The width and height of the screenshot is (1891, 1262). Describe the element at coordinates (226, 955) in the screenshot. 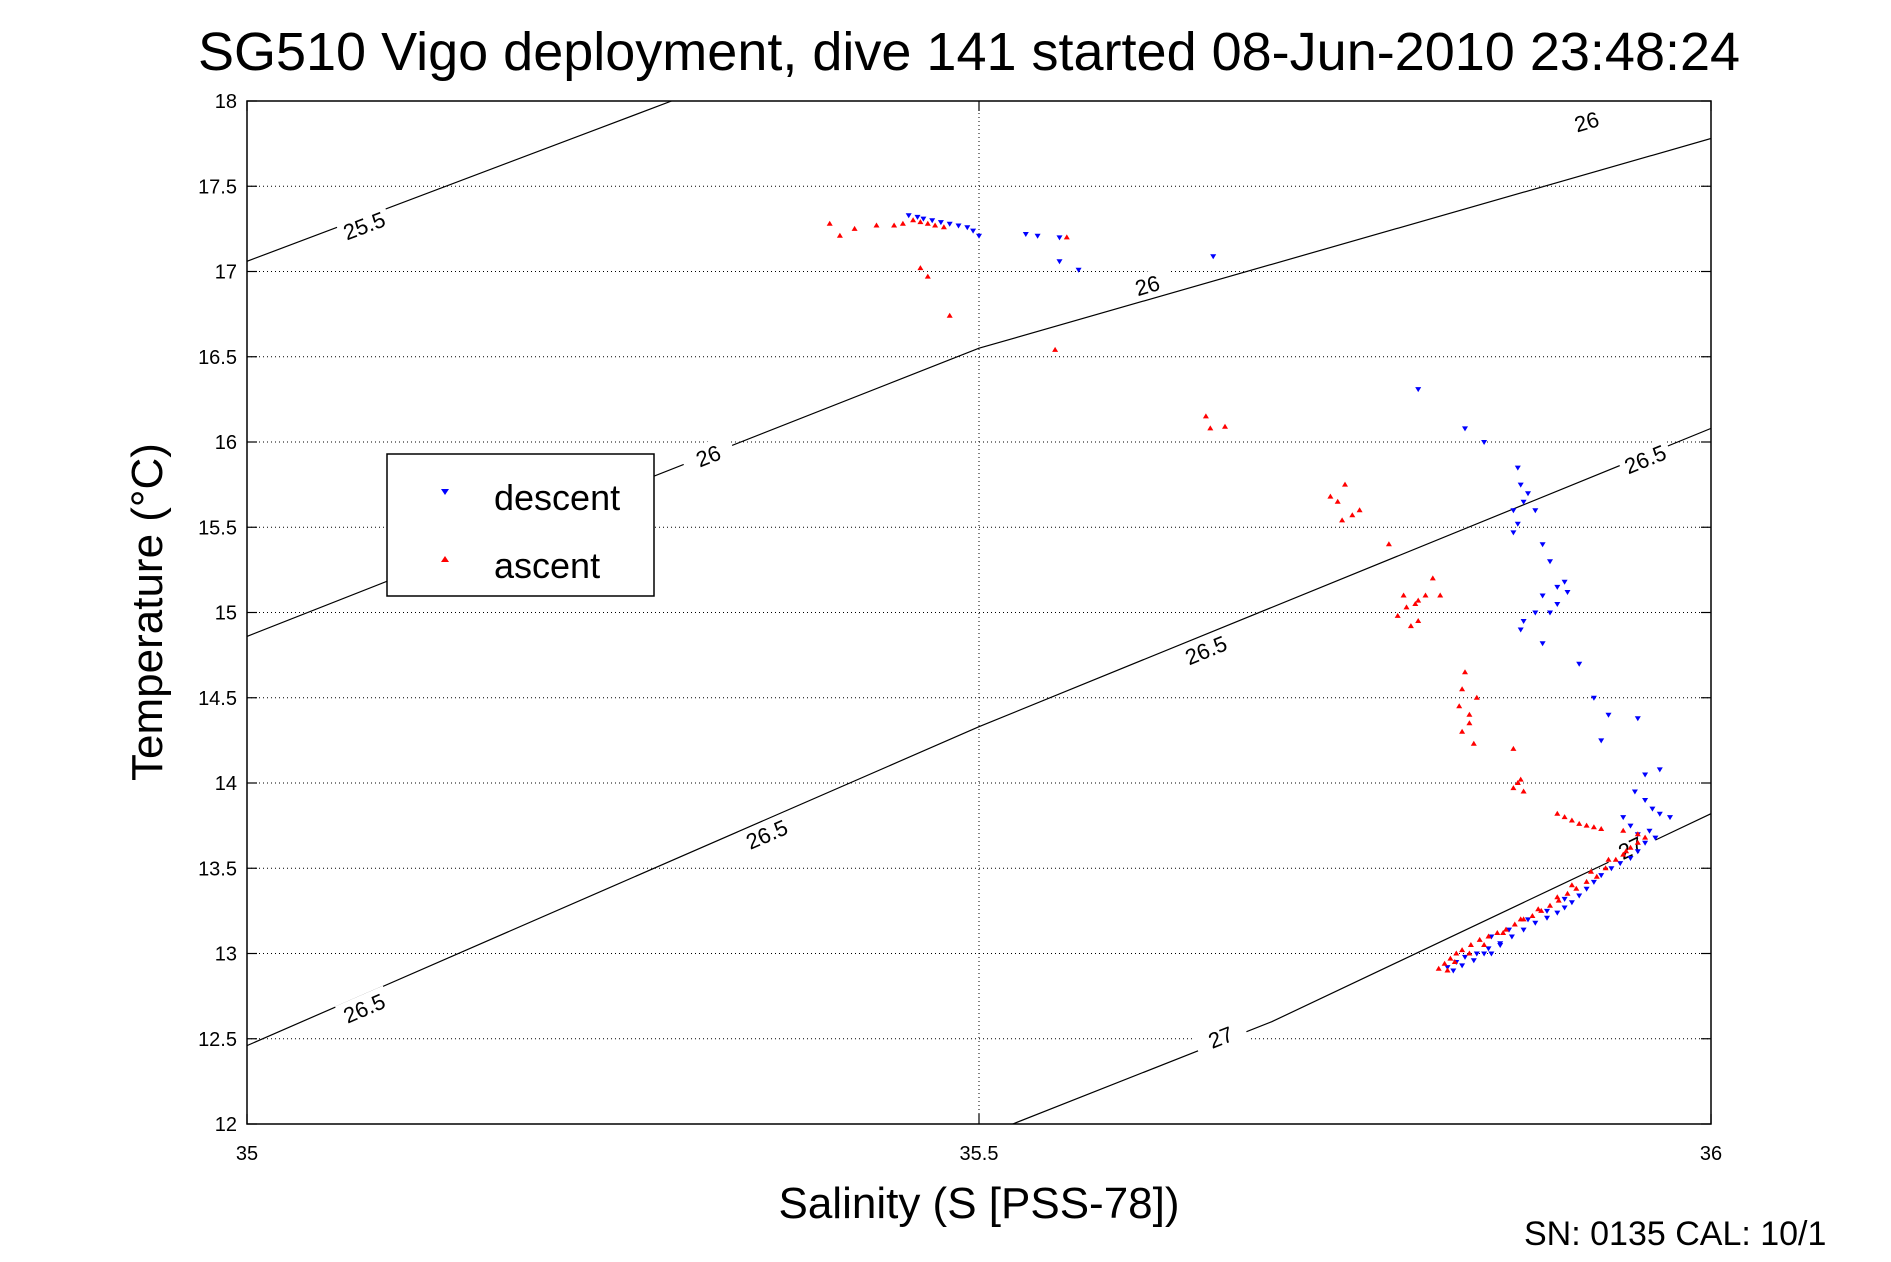

I see `y-tick-label: 13` at that location.